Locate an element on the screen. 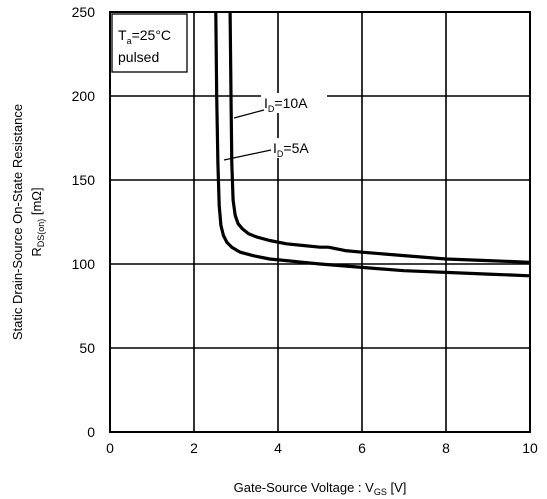  y-axis-title-line2: RDS(on) [mΩ] is located at coordinates (37, 221).